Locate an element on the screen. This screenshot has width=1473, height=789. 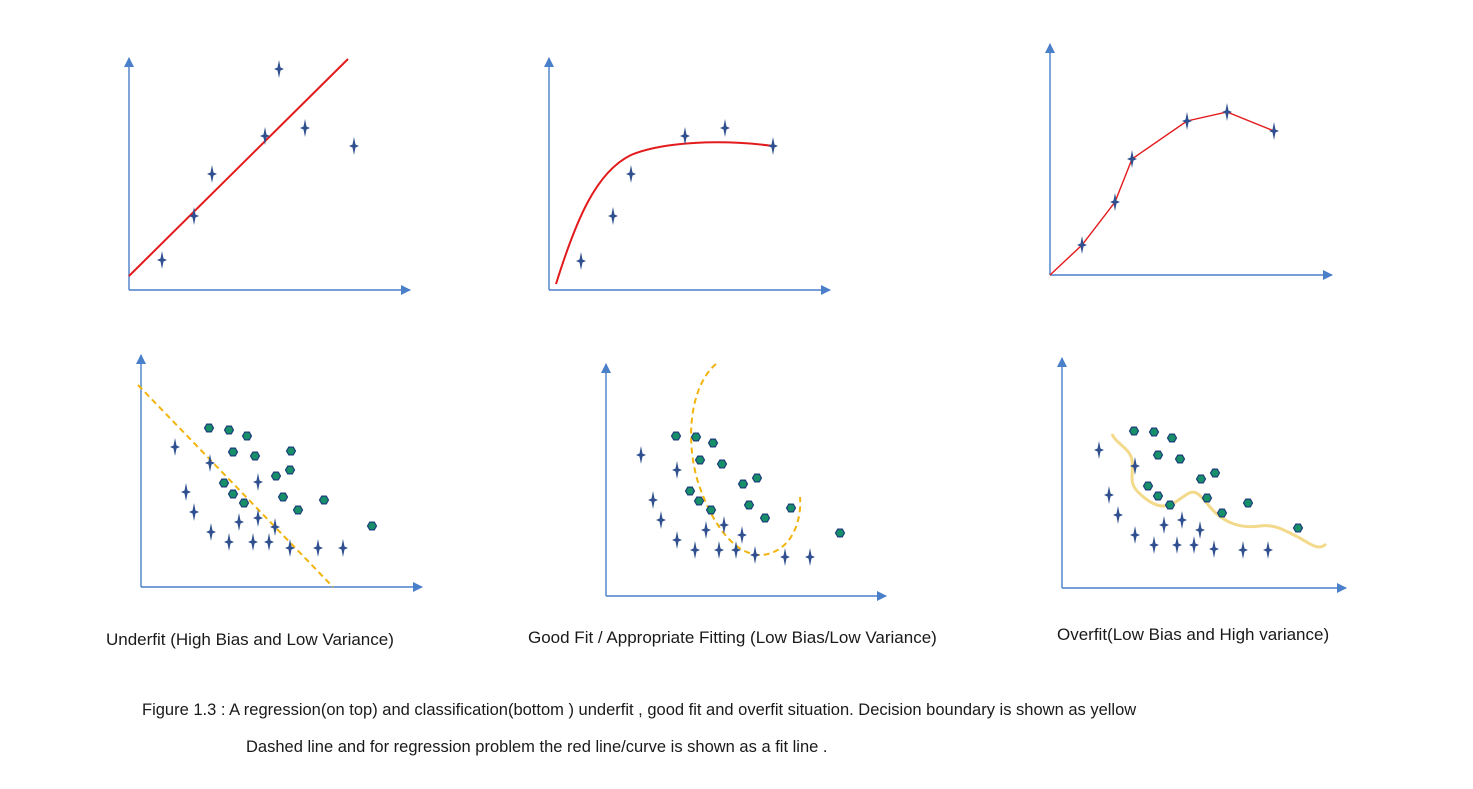
fit-polyline is located at coordinates (1162, 193).